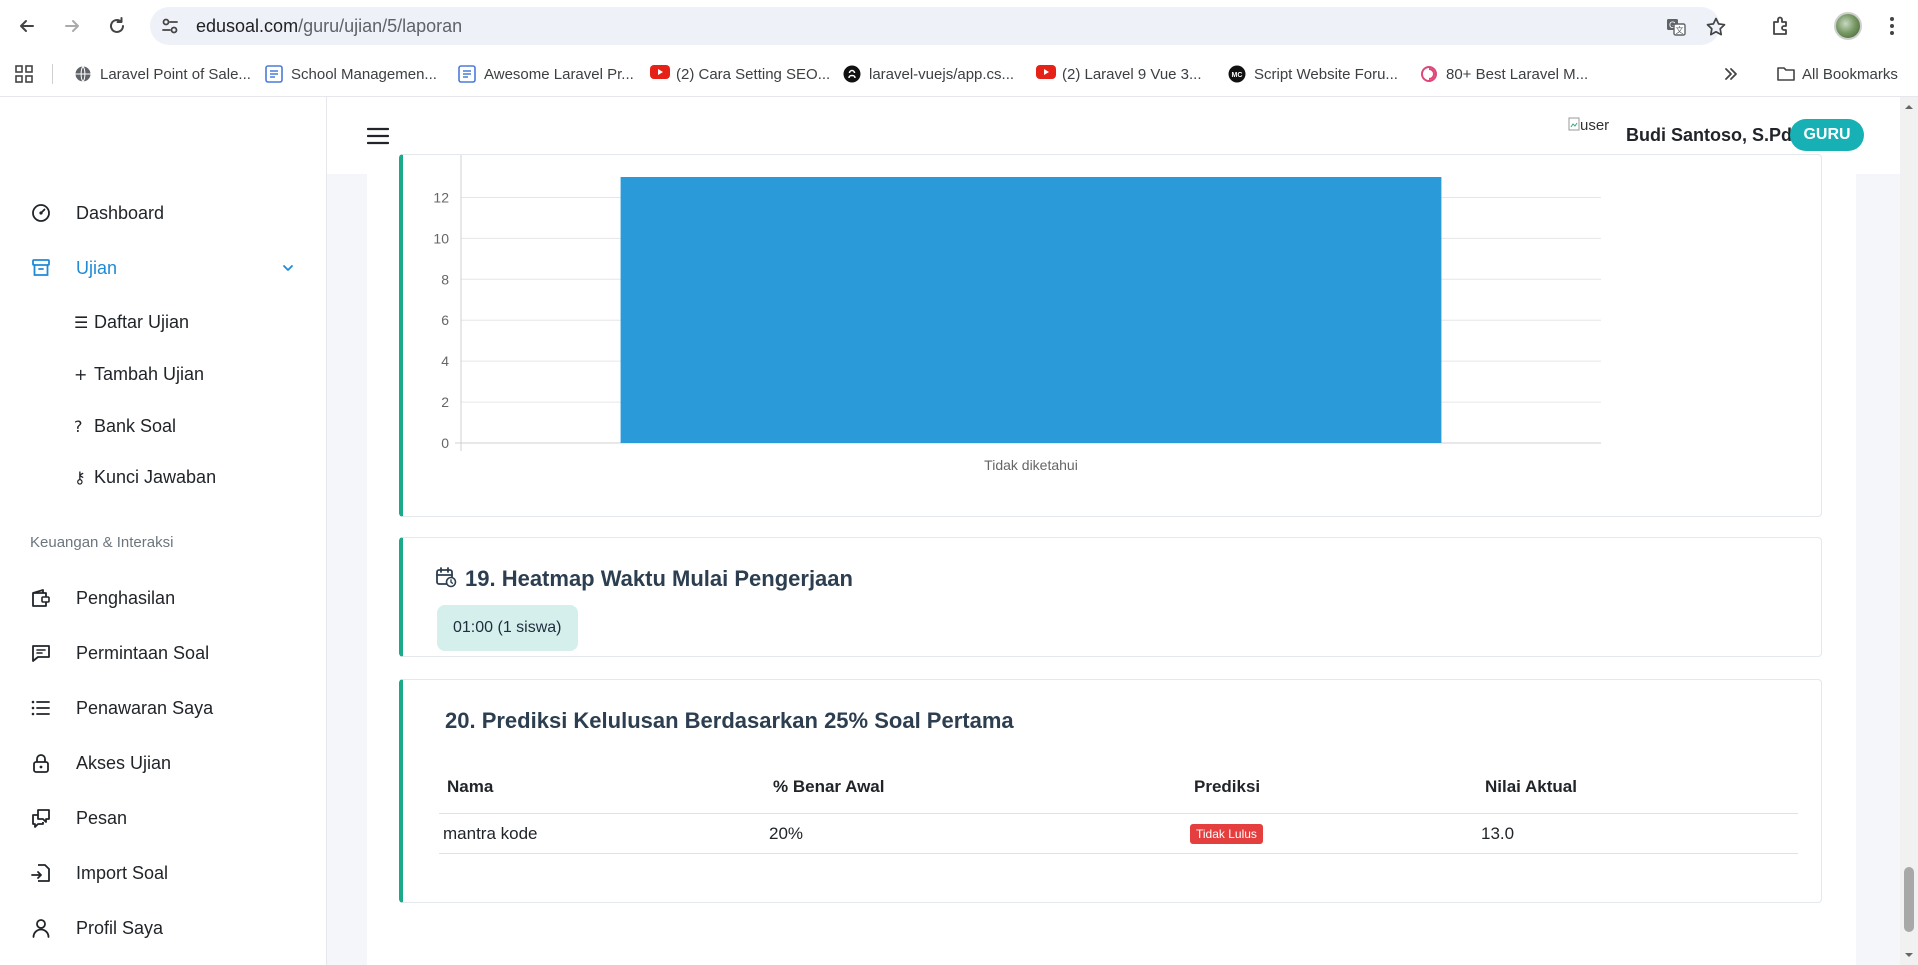 Image resolution: width=1918 pixels, height=965 pixels. I want to click on sidebar-item-penghasilan: Penghasilan, so click(102, 598).